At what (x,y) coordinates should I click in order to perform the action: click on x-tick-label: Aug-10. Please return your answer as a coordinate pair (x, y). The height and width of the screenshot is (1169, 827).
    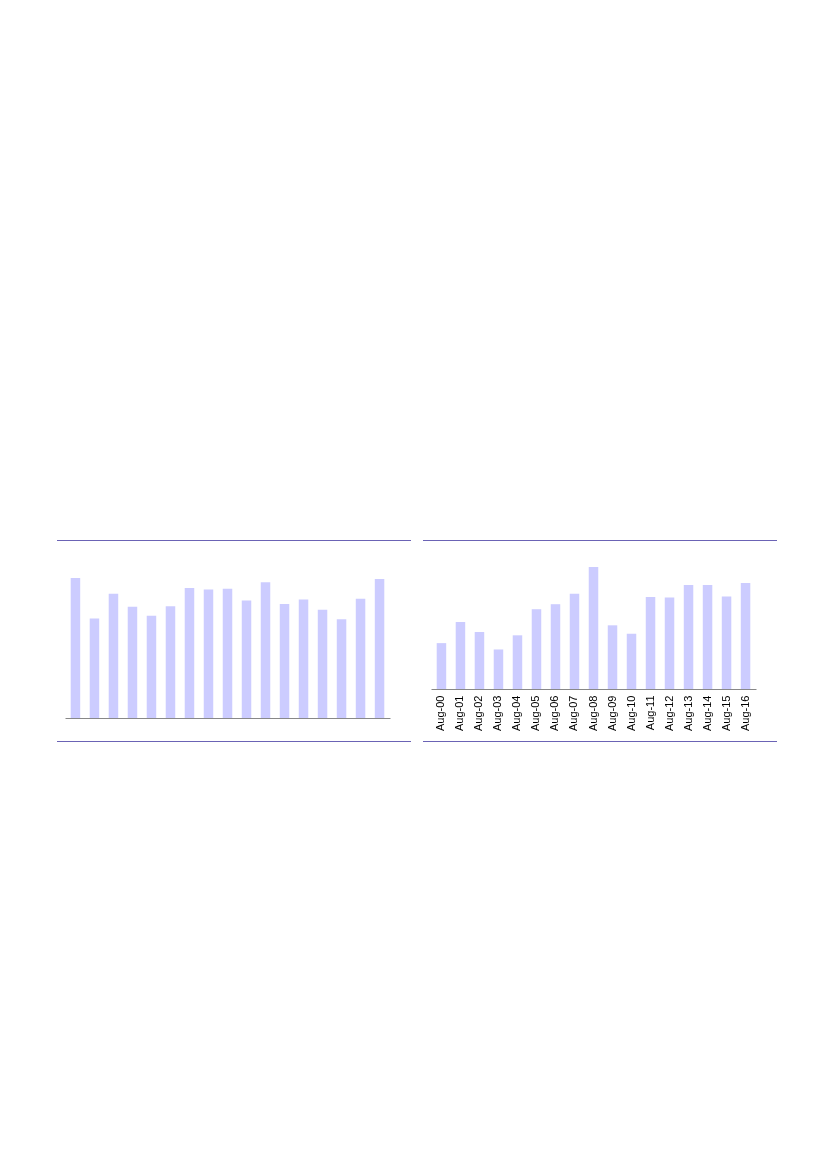
    Looking at the image, I should click on (630, 713).